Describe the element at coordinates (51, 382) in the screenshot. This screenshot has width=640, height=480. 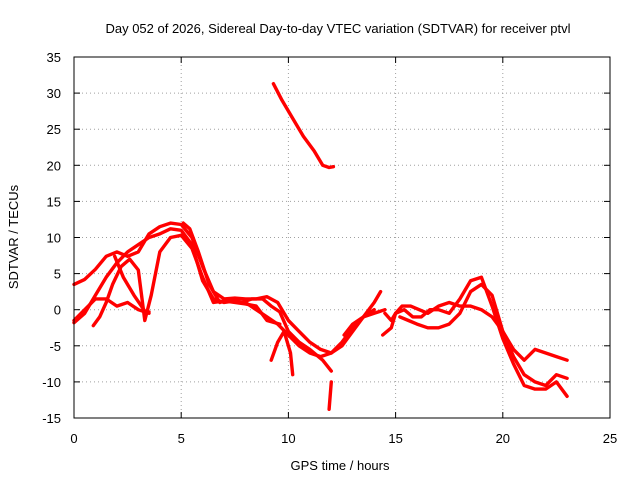
I see `y-tick-label: -10` at that location.